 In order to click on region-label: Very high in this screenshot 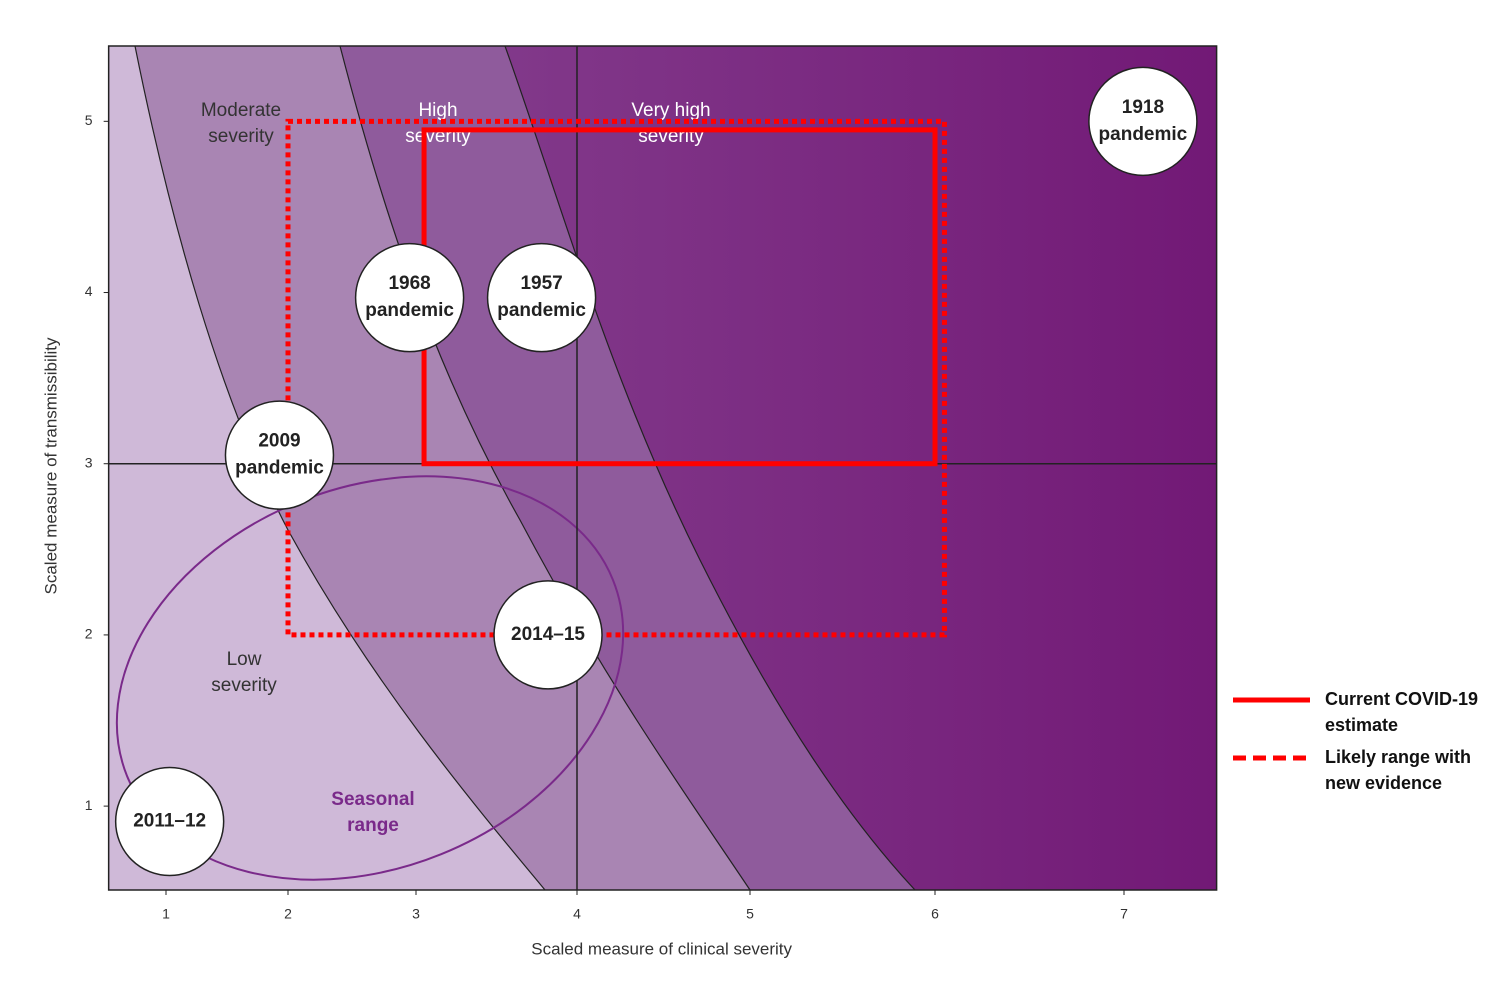, I will do `click(670, 110)`.